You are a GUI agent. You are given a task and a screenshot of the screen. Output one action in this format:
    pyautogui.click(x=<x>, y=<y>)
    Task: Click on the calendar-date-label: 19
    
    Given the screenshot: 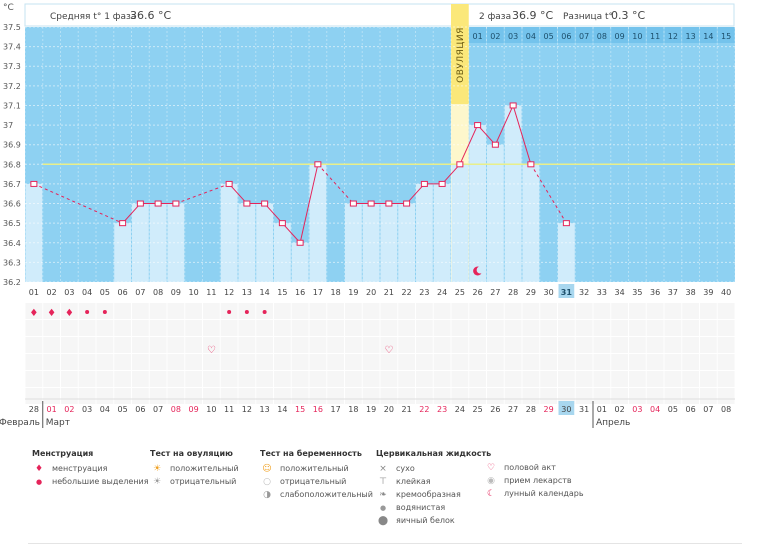 What is the action you would take?
    pyautogui.click(x=371, y=409)
    